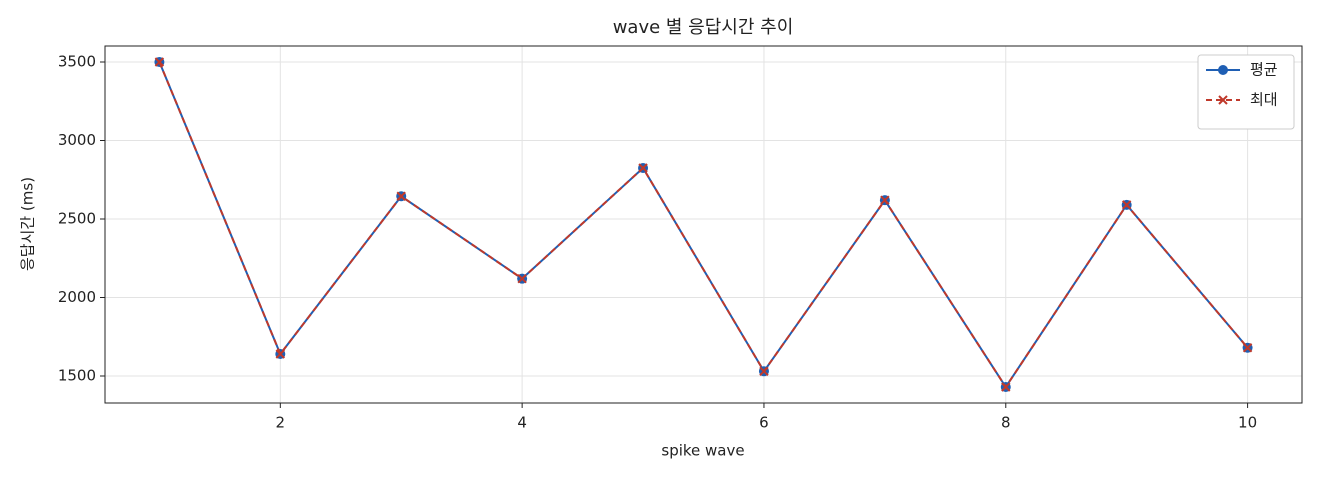 The width and height of the screenshot is (1320, 480). Describe the element at coordinates (28, 224) in the screenshot. I see `y-axis-label: 응답시간 (ms)` at that location.